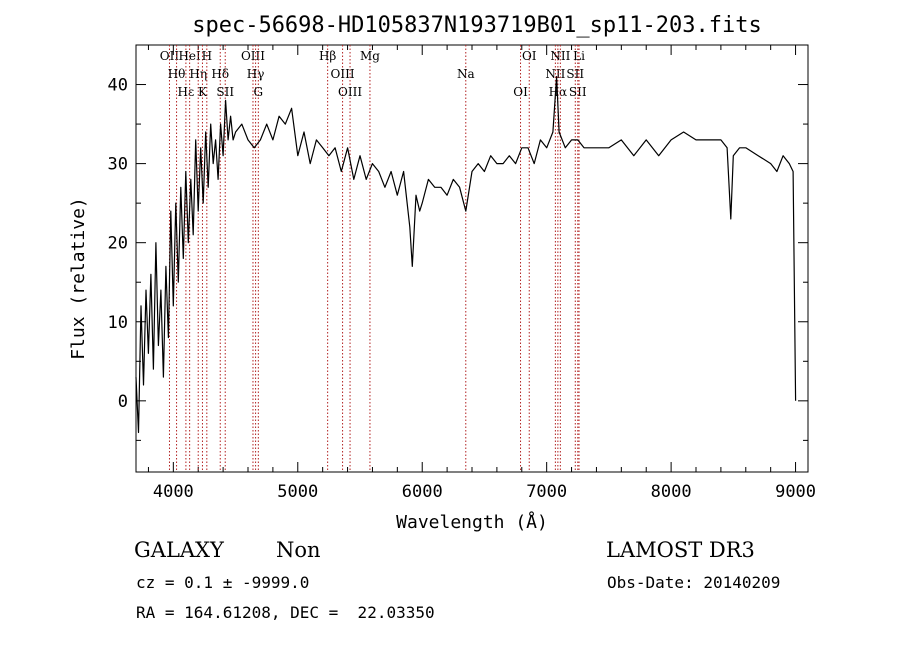 The height and width of the screenshot is (654, 900). Describe the element at coordinates (259, 92) in the screenshot. I see `marker-label: G` at that location.